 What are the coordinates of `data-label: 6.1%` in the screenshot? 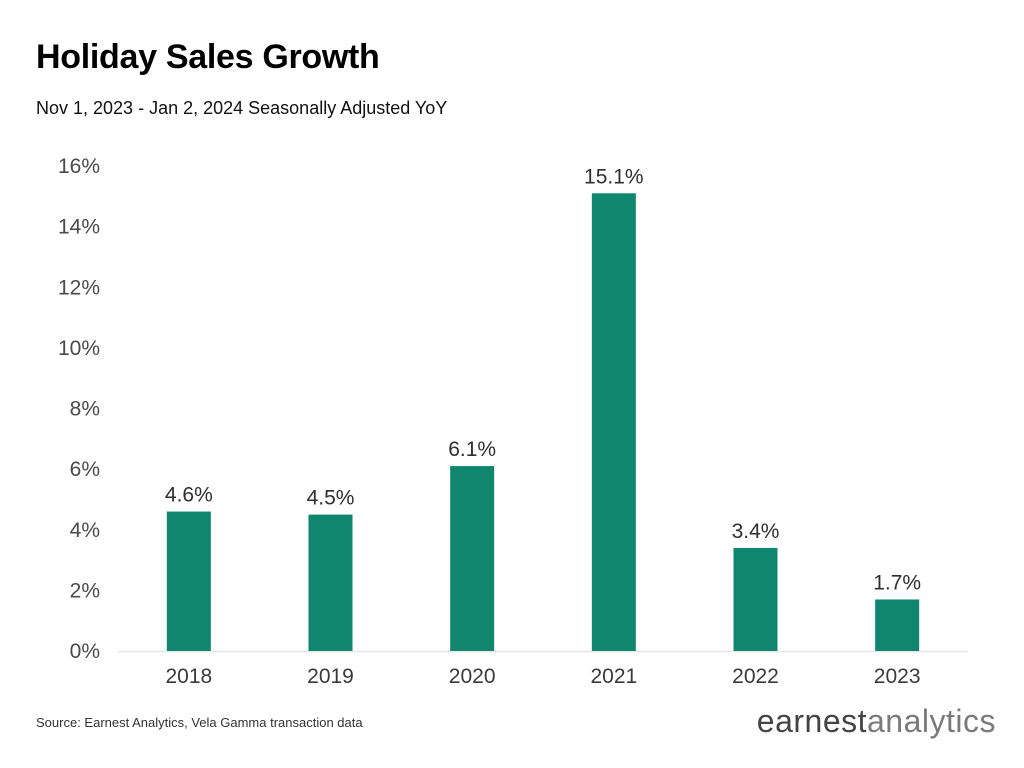 It's located at (472, 449).